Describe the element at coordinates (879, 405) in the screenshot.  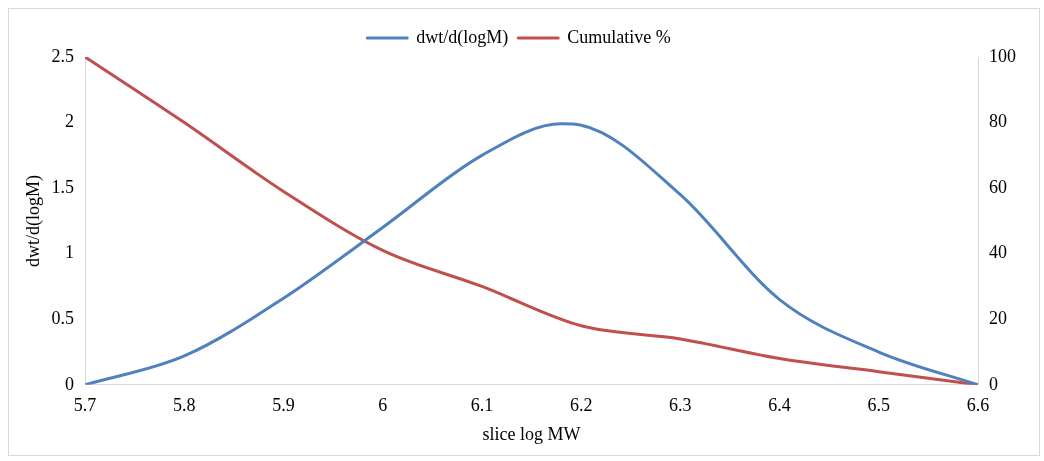
I see `x-tick-label: 6.5` at that location.